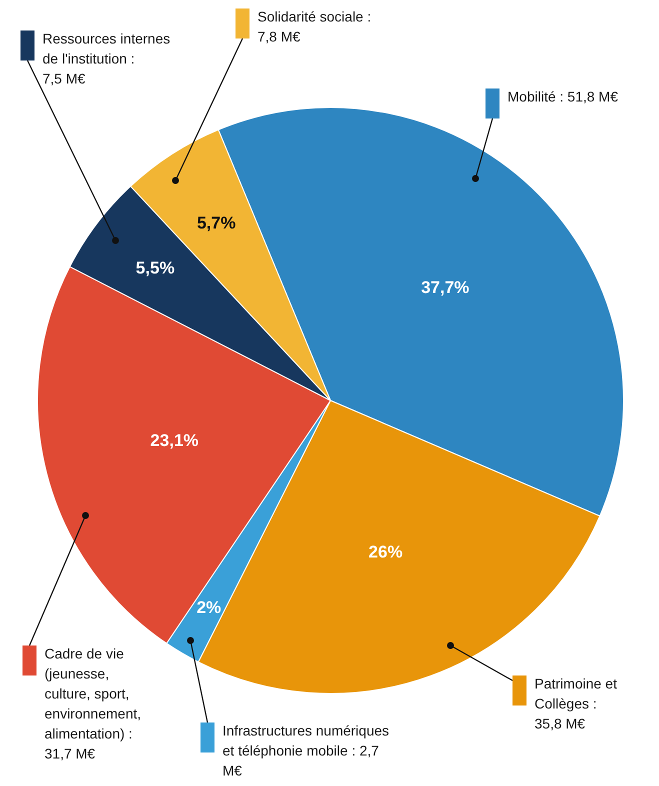 The height and width of the screenshot is (786, 659). What do you see at coordinates (174, 440) in the screenshot?
I see `data-label: 23,1%` at bounding box center [174, 440].